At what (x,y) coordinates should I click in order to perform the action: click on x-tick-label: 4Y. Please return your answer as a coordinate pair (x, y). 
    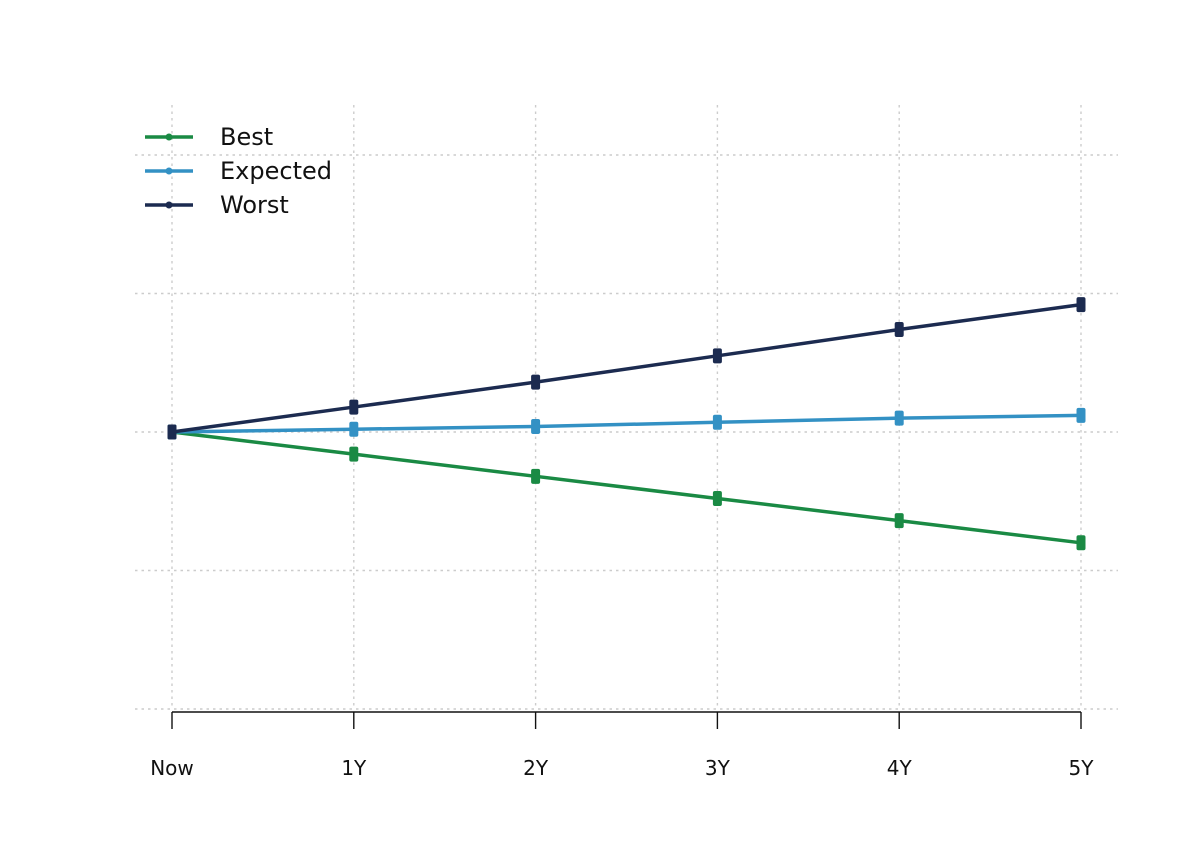
    Looking at the image, I should click on (900, 768).